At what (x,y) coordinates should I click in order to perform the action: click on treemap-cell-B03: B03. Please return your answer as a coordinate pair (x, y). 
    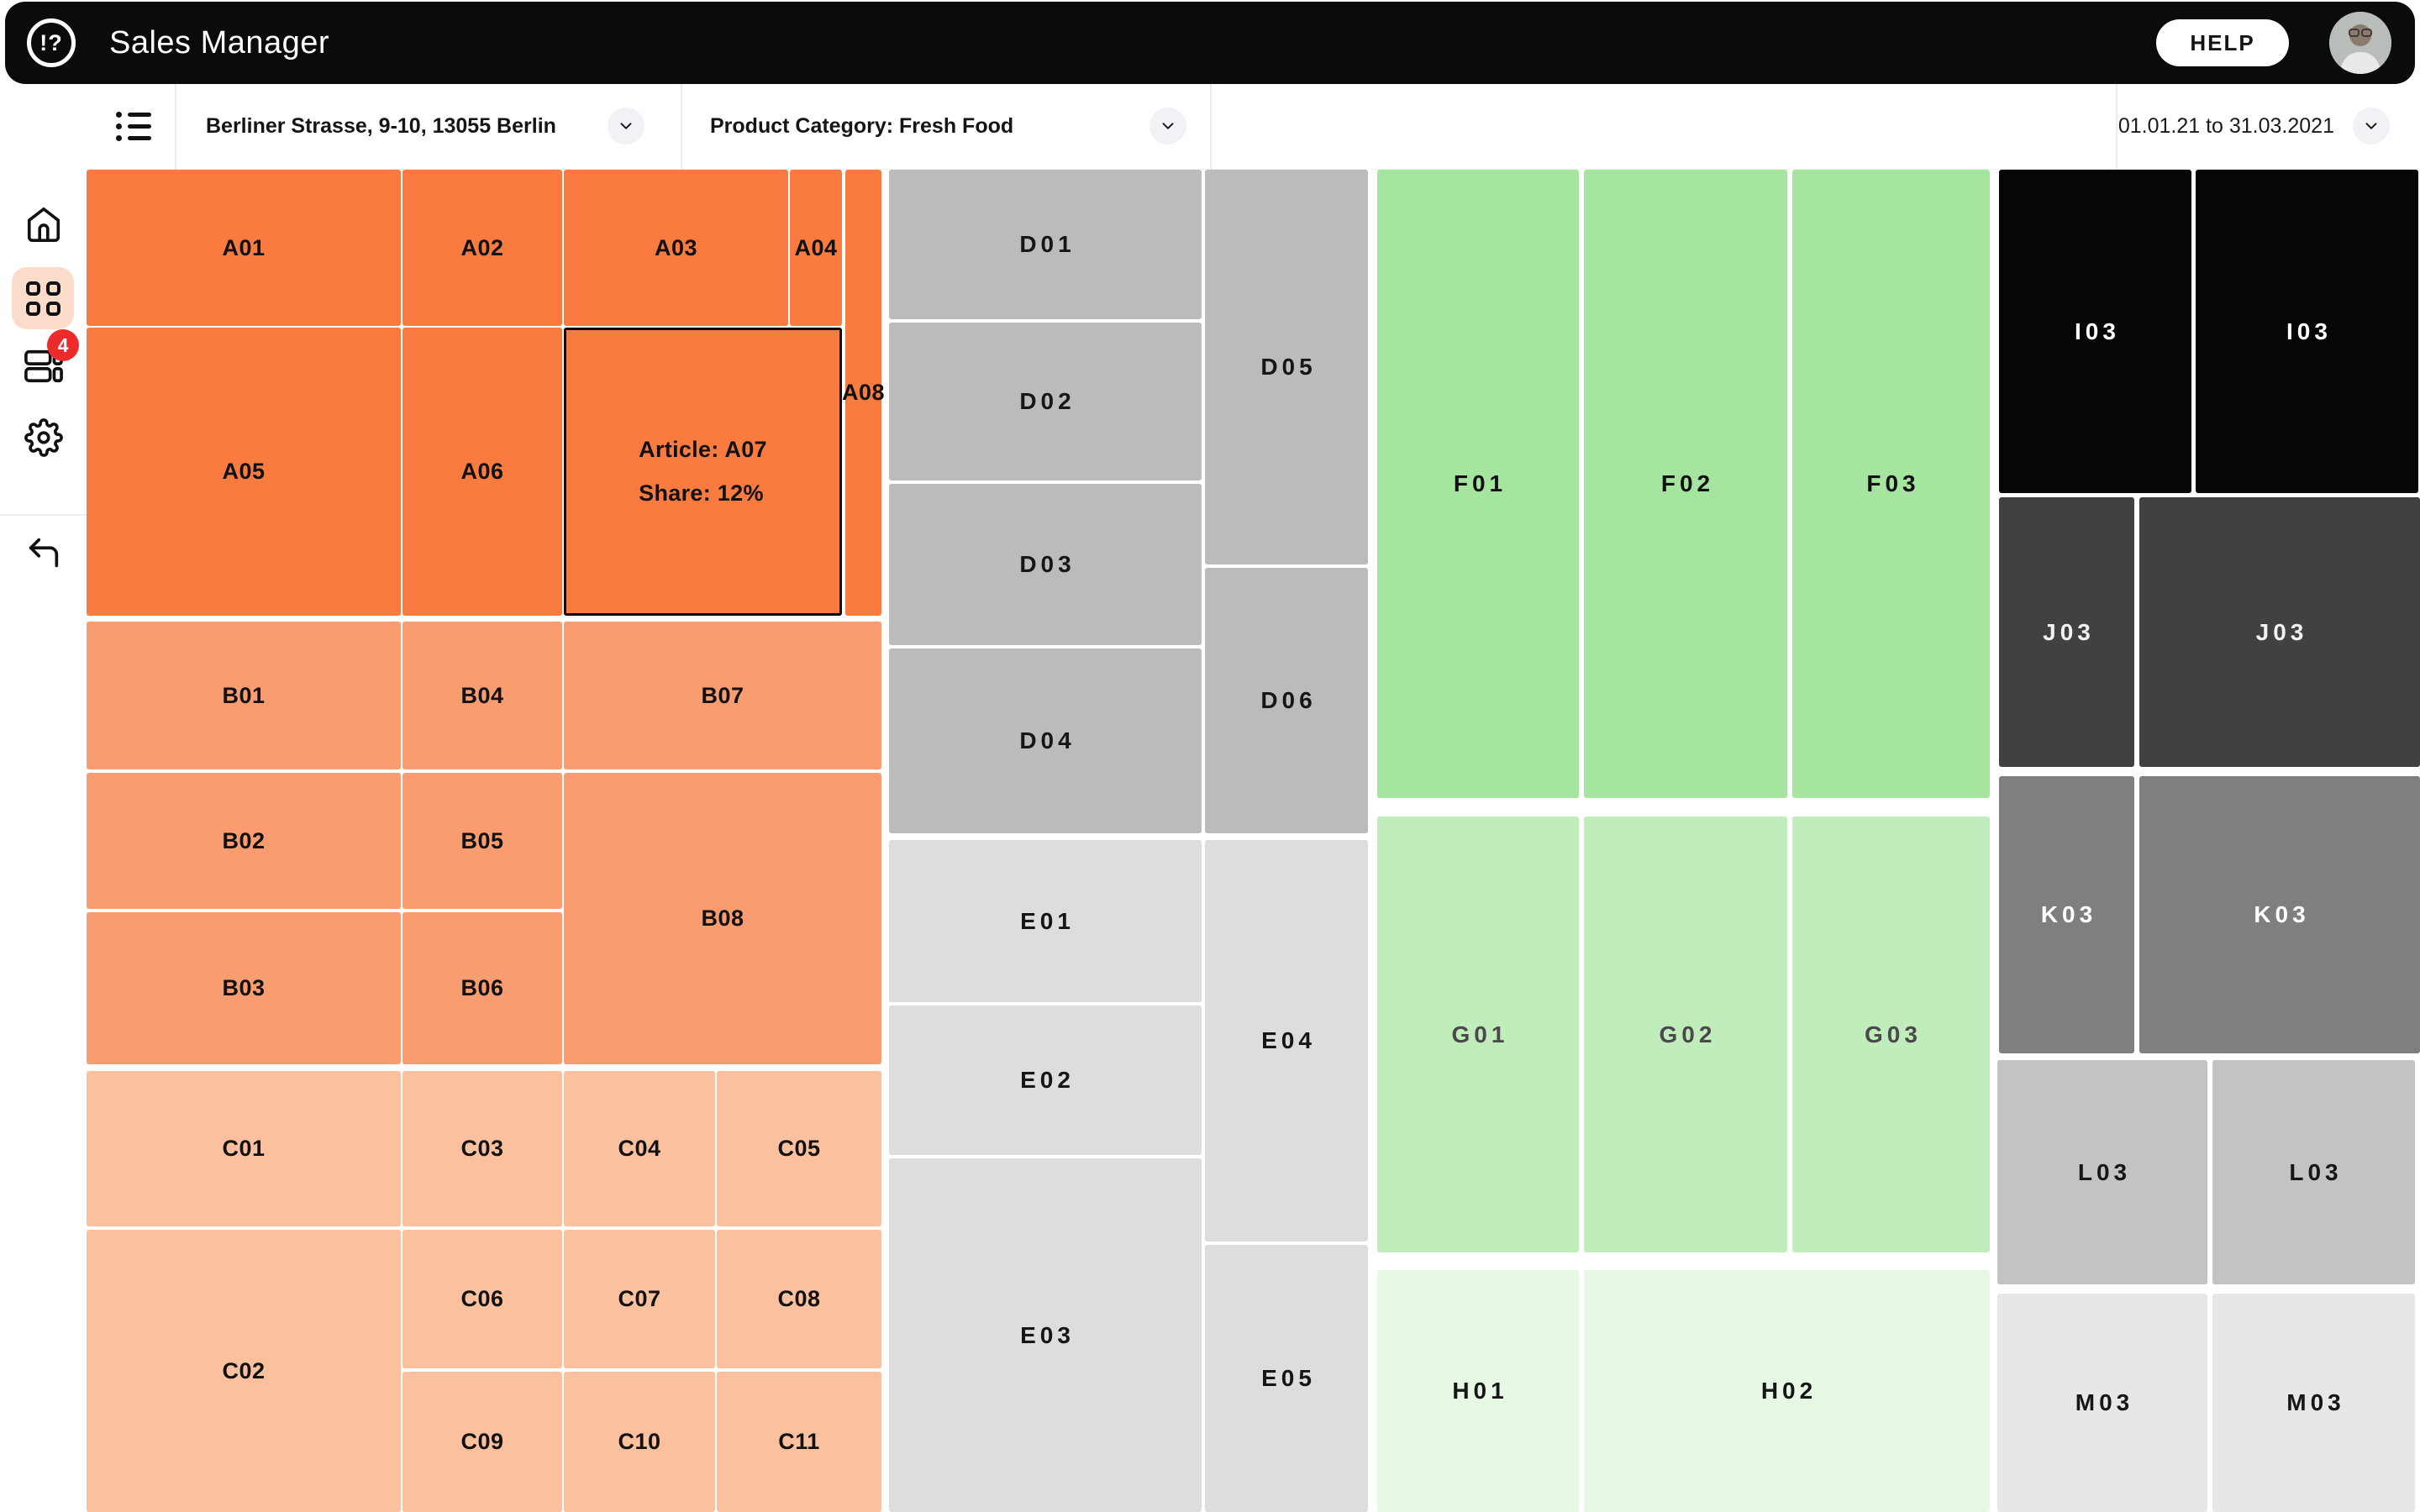
    Looking at the image, I should click on (244, 988).